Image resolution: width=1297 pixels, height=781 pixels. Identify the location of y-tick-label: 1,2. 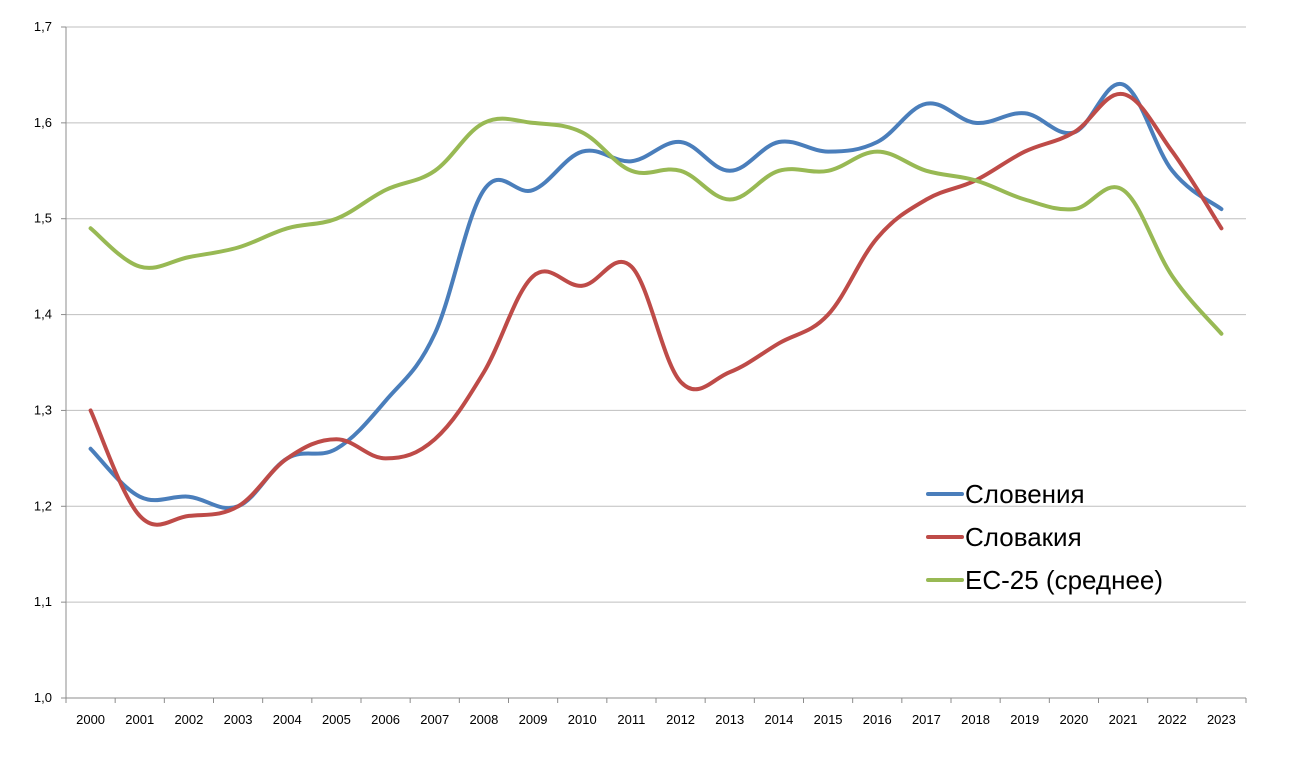
(43, 505).